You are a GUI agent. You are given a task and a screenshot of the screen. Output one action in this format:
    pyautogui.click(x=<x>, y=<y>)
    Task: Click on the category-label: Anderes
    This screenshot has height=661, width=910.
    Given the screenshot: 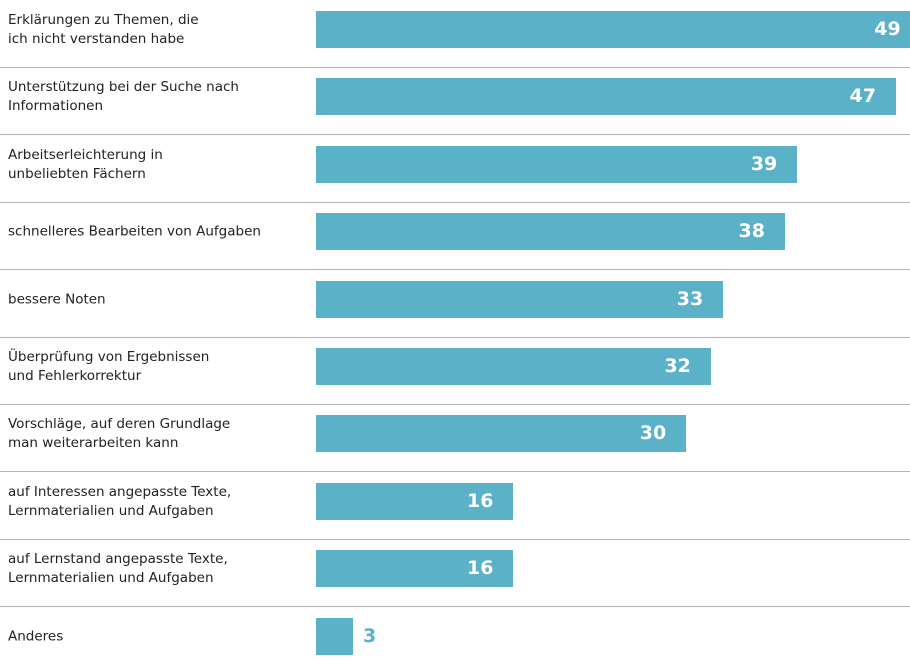 What is the action you would take?
    pyautogui.click(x=36, y=636)
    